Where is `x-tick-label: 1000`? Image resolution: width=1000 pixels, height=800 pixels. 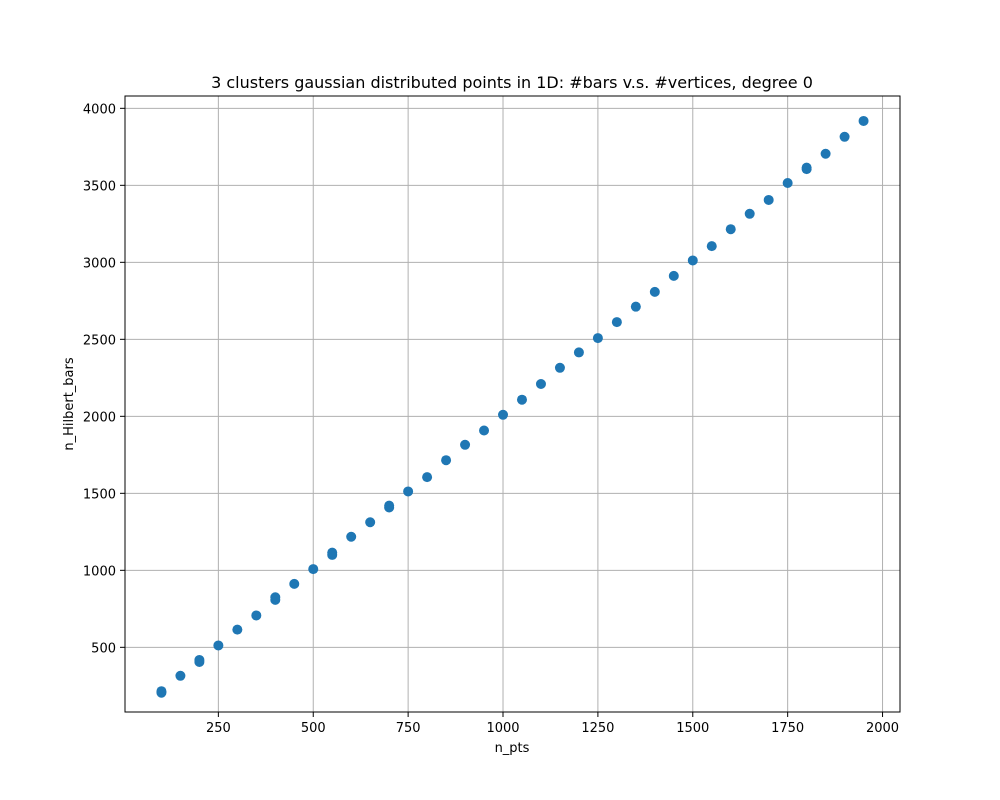
x-tick-label: 1000 is located at coordinates (502, 728).